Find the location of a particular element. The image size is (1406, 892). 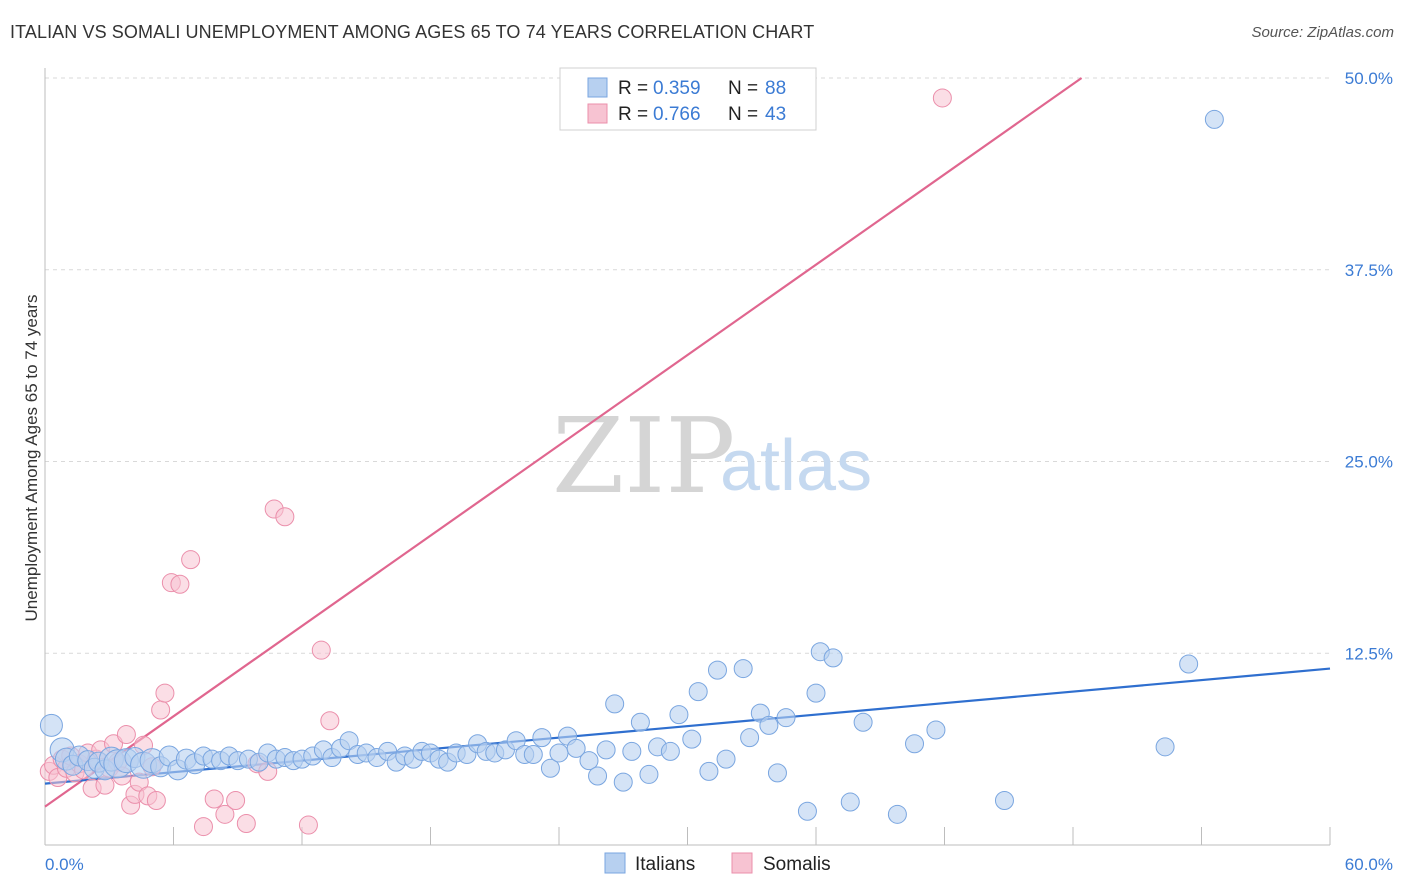

x-axis-ticks: 0.0% 60.0% is located at coordinates (719, 864).